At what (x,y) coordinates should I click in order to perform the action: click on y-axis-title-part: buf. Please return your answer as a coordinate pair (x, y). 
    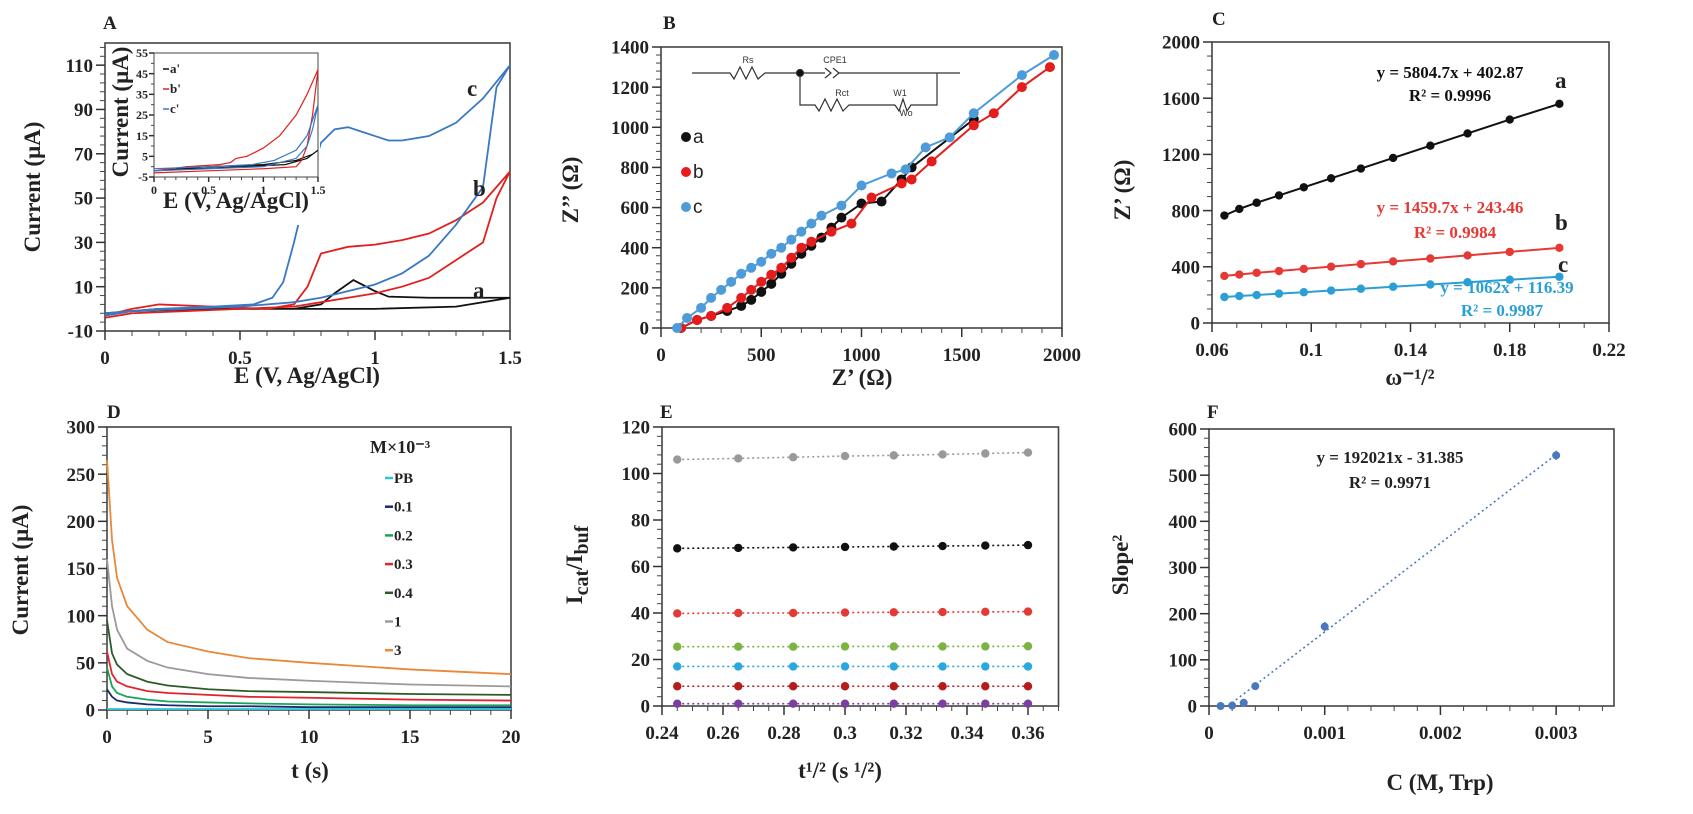
    Looking at the image, I should click on (582, 539).